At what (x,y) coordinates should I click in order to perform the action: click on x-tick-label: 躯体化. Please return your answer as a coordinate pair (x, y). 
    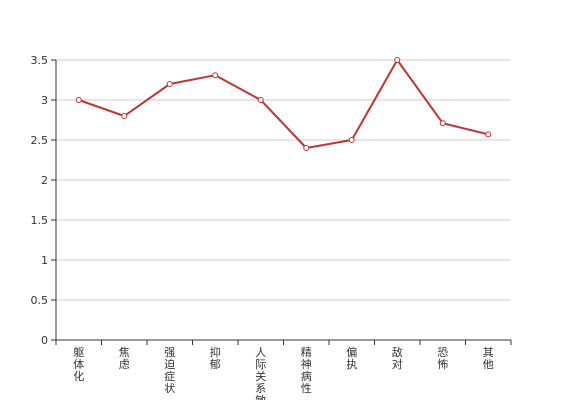
    Looking at the image, I should click on (78, 364).